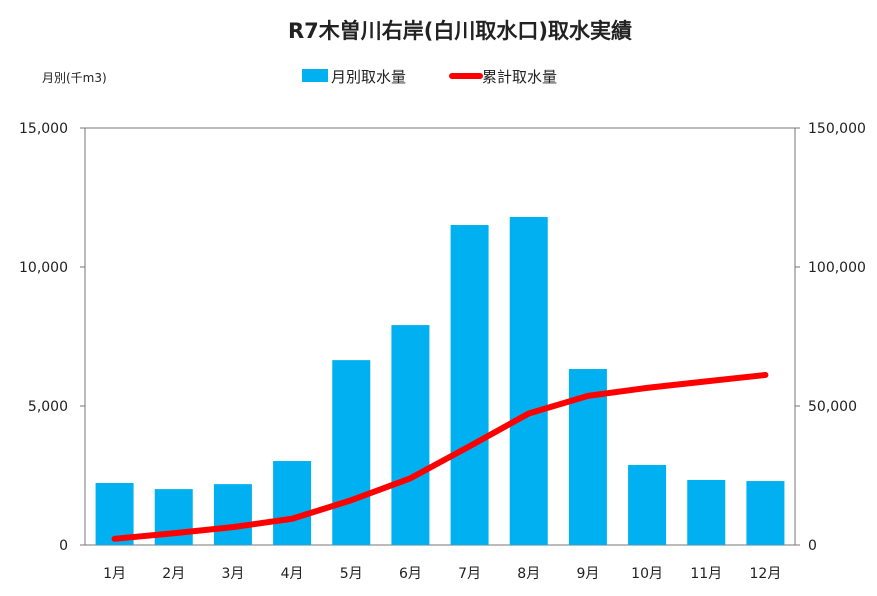  Describe the element at coordinates (647, 574) in the screenshot. I see `x-tick-label: 10月` at that location.